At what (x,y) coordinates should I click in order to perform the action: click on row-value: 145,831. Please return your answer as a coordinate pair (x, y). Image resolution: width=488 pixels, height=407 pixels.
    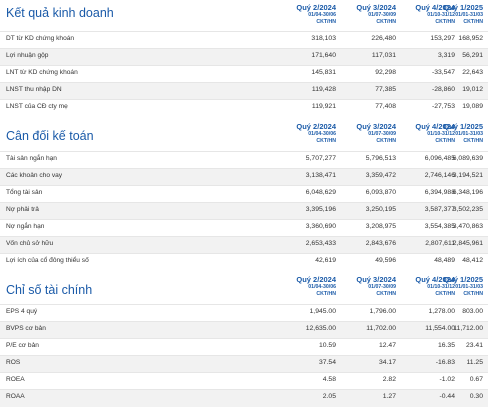
    Looking at the image, I should click on (323, 72).